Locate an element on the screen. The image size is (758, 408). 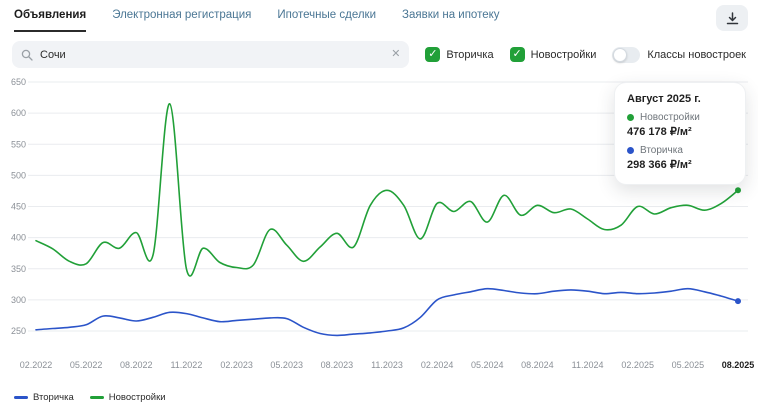
tooltip-secondary-value: 298 366 ₽/м² is located at coordinates (659, 165).